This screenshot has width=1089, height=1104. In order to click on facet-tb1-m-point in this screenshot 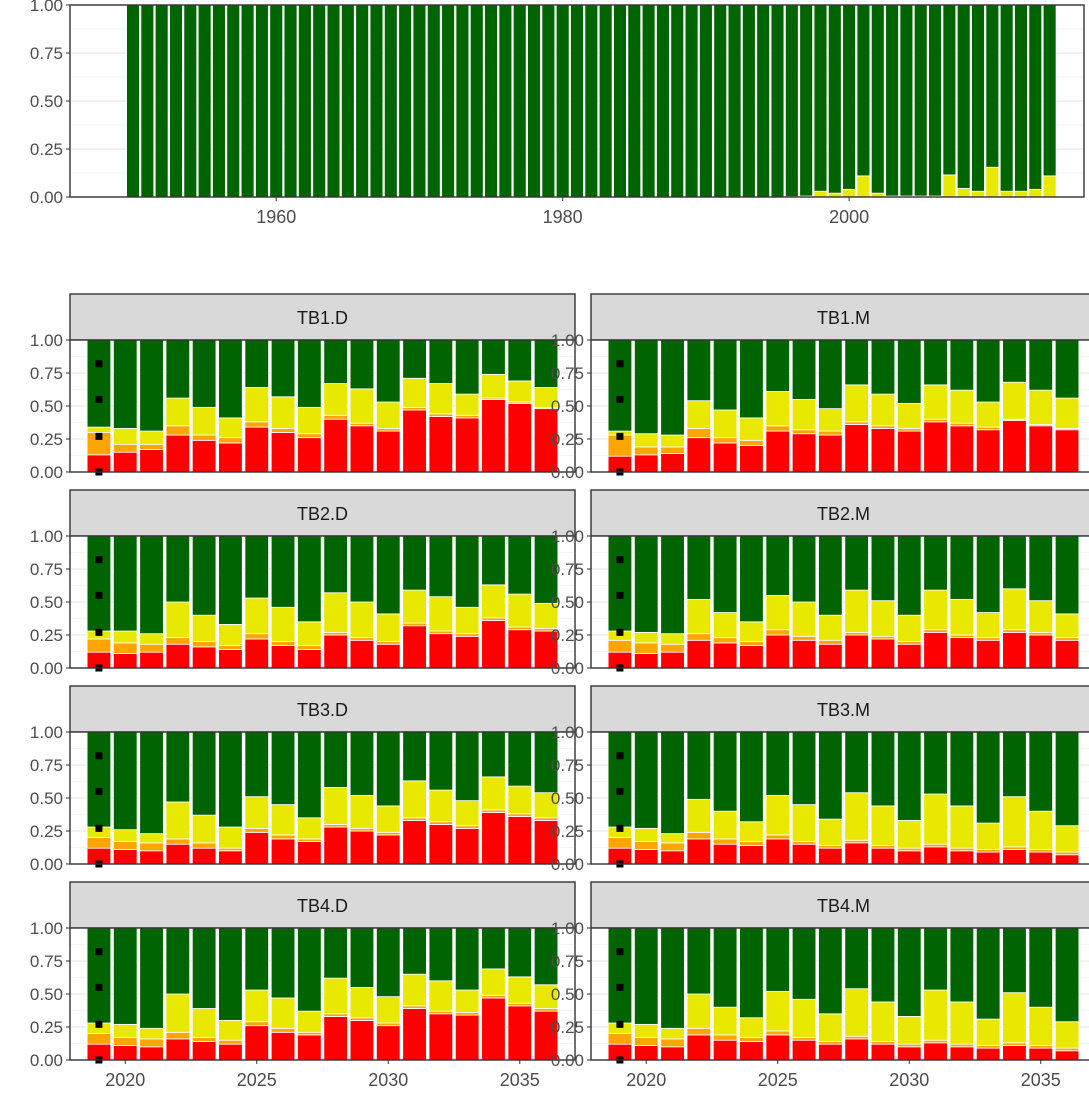, I will do `click(619, 436)`.